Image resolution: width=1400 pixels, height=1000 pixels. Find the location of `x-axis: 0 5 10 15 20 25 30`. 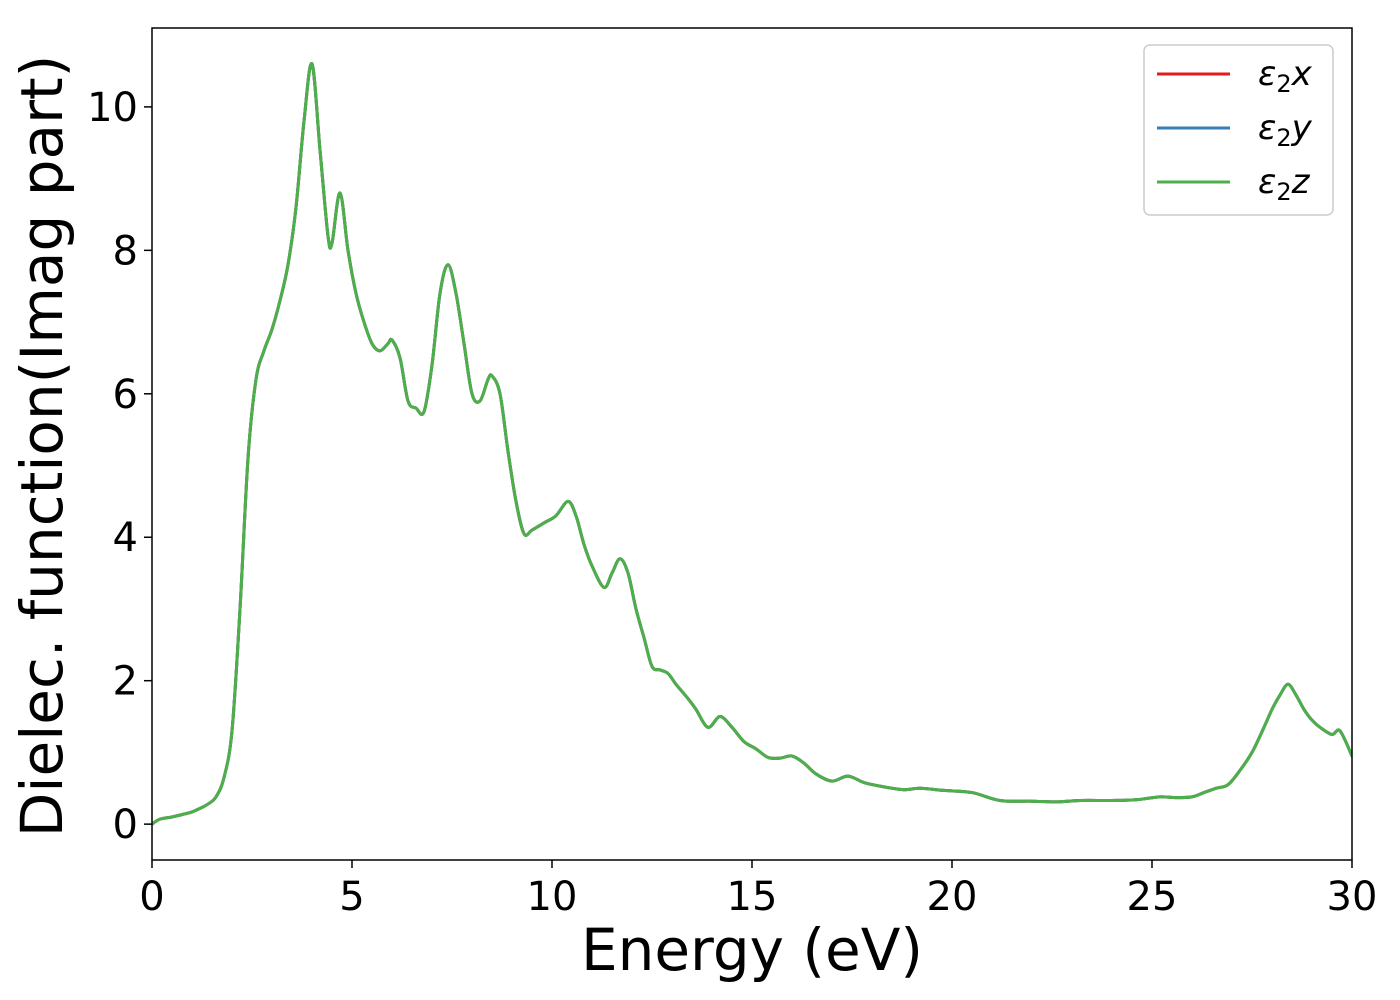

x-axis: 0 5 10 15 20 25 30 is located at coordinates (758, 890).